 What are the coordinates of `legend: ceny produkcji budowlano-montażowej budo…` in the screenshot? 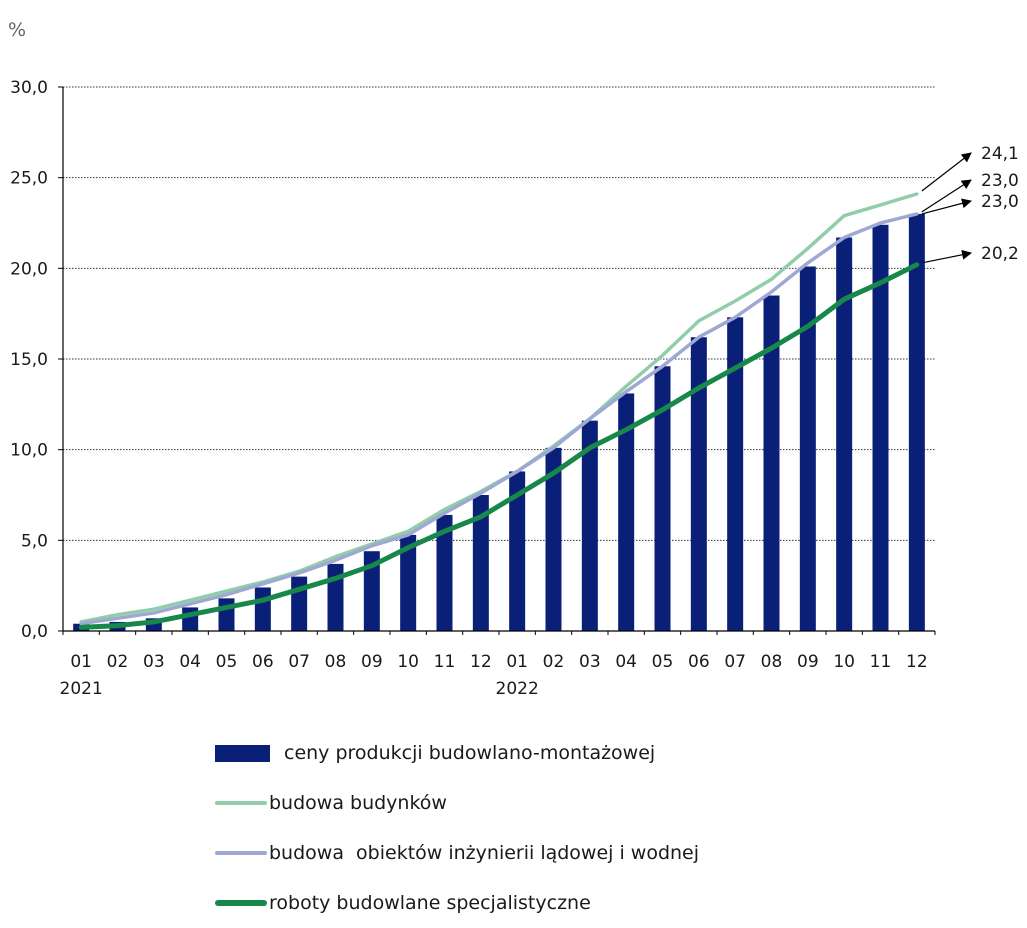 It's located at (457, 828).